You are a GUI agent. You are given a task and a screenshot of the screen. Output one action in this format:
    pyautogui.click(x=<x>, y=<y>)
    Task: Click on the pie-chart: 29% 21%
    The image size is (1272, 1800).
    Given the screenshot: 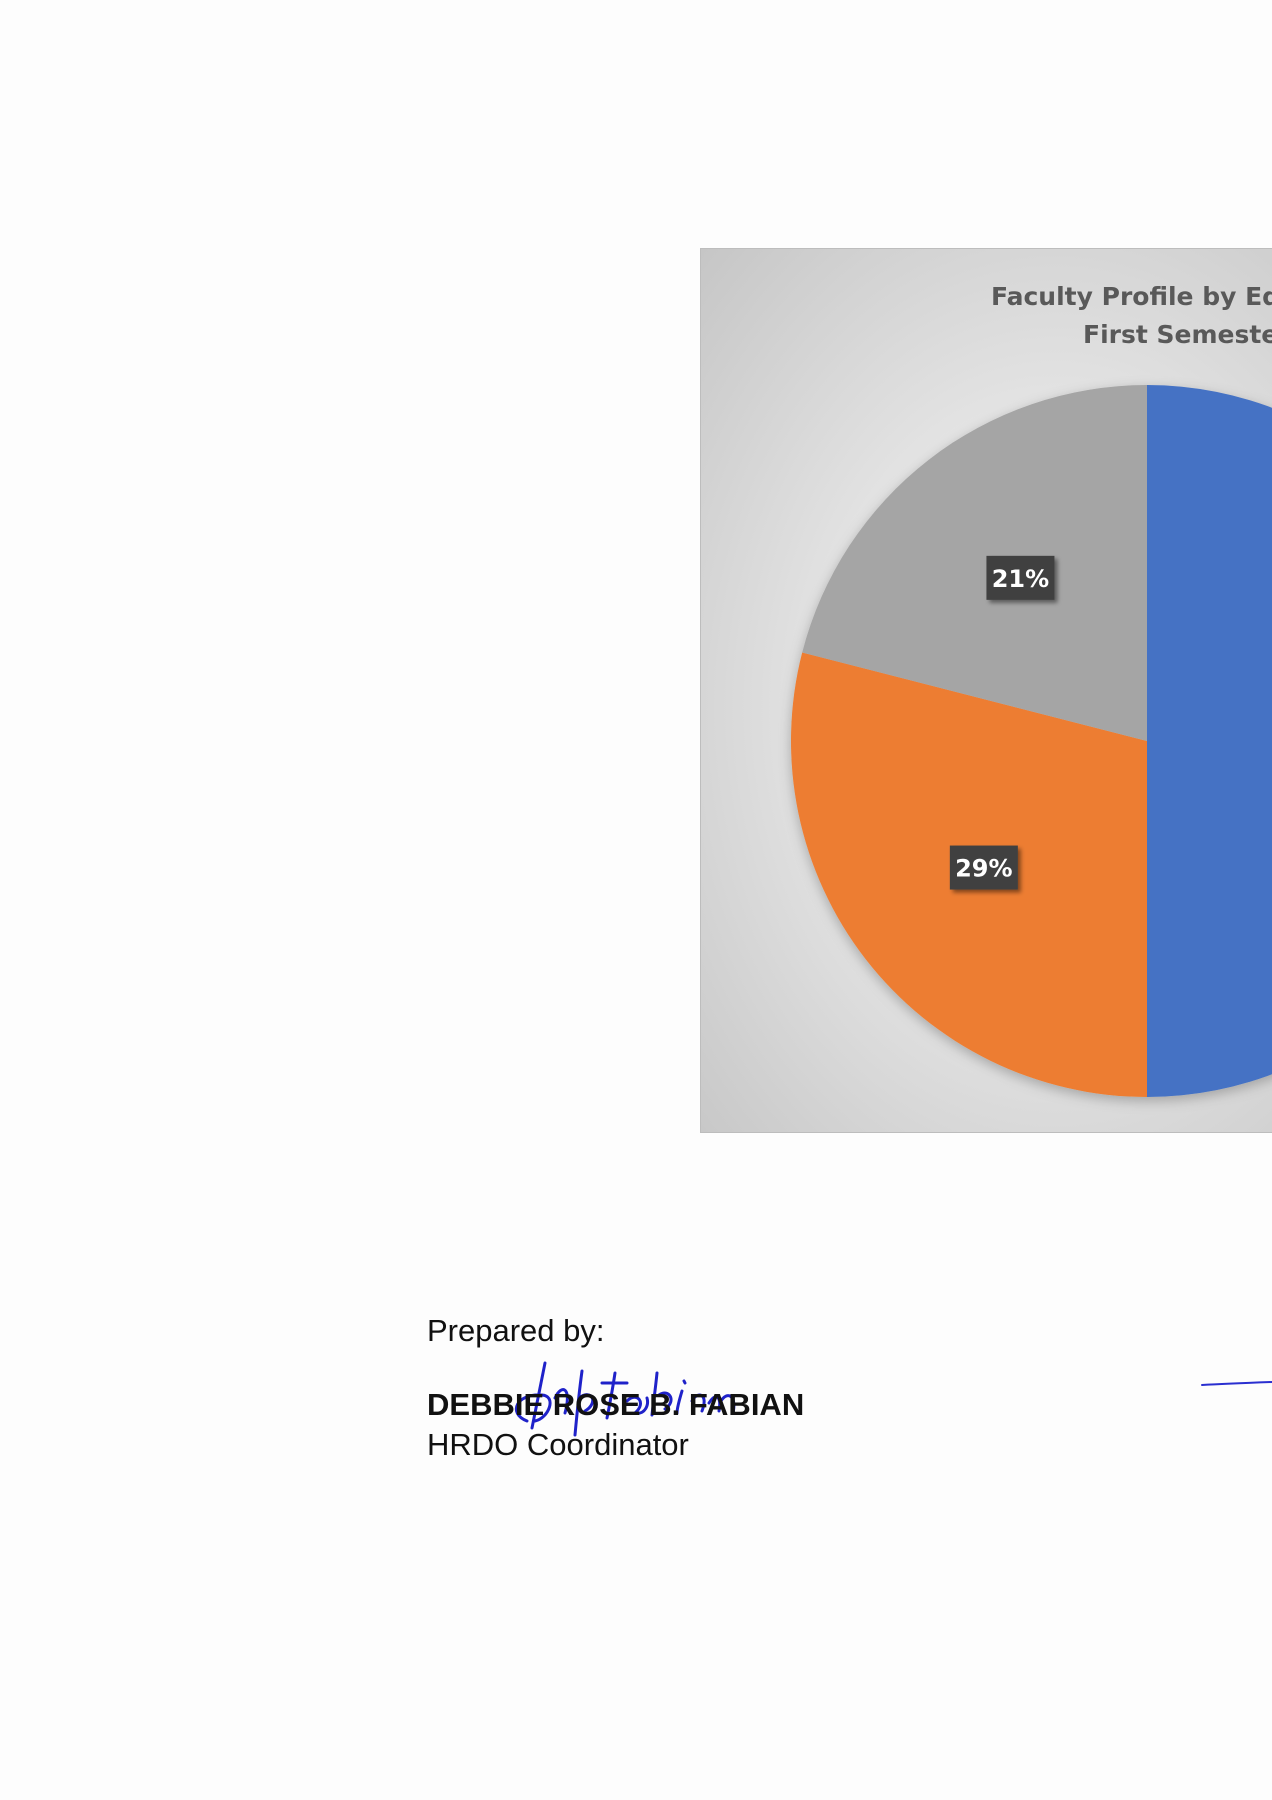 What is the action you would take?
    pyautogui.click(x=1031, y=741)
    